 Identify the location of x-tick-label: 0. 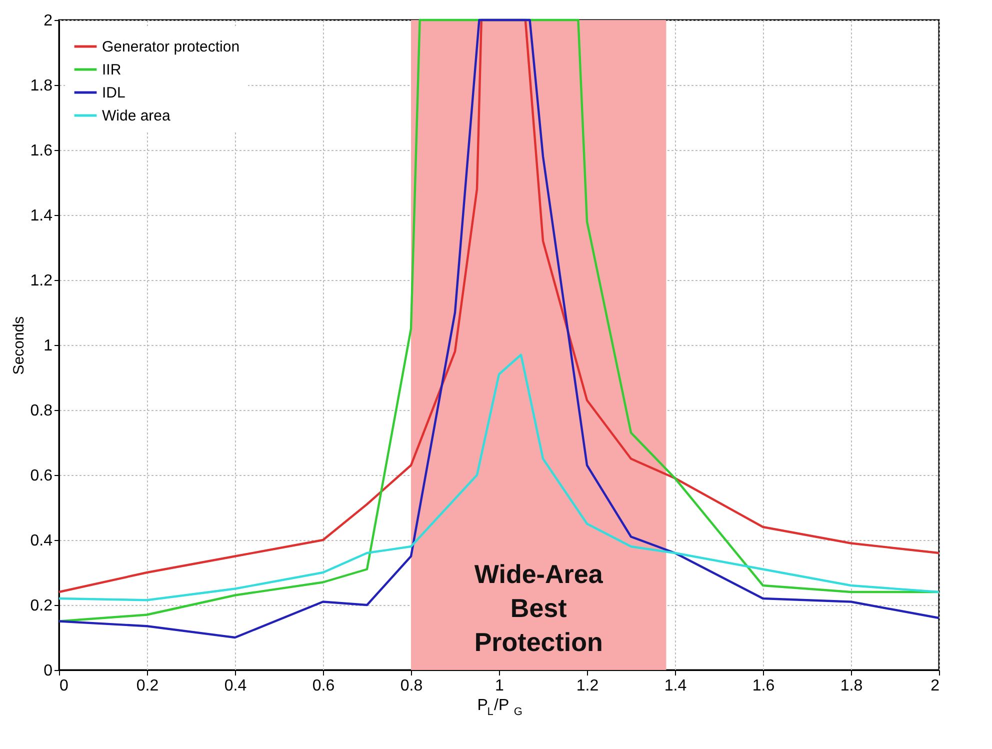
(64, 686).